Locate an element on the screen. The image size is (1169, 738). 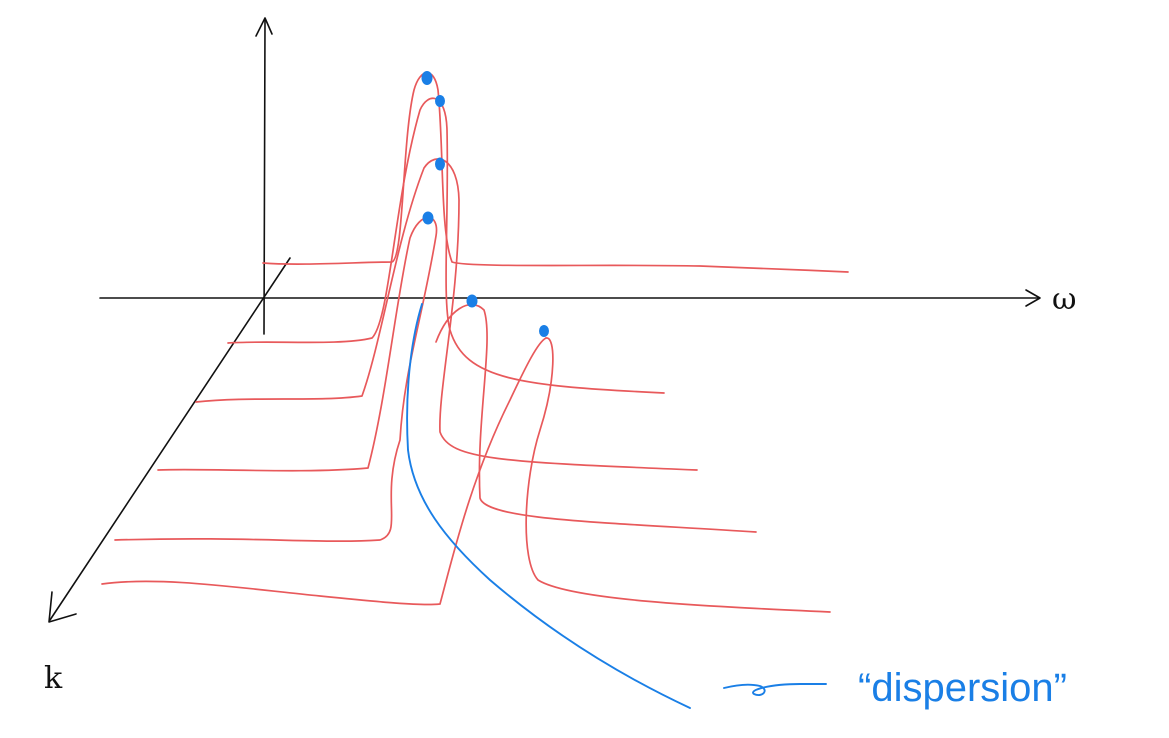
legend-line-icon is located at coordinates (775, 689).